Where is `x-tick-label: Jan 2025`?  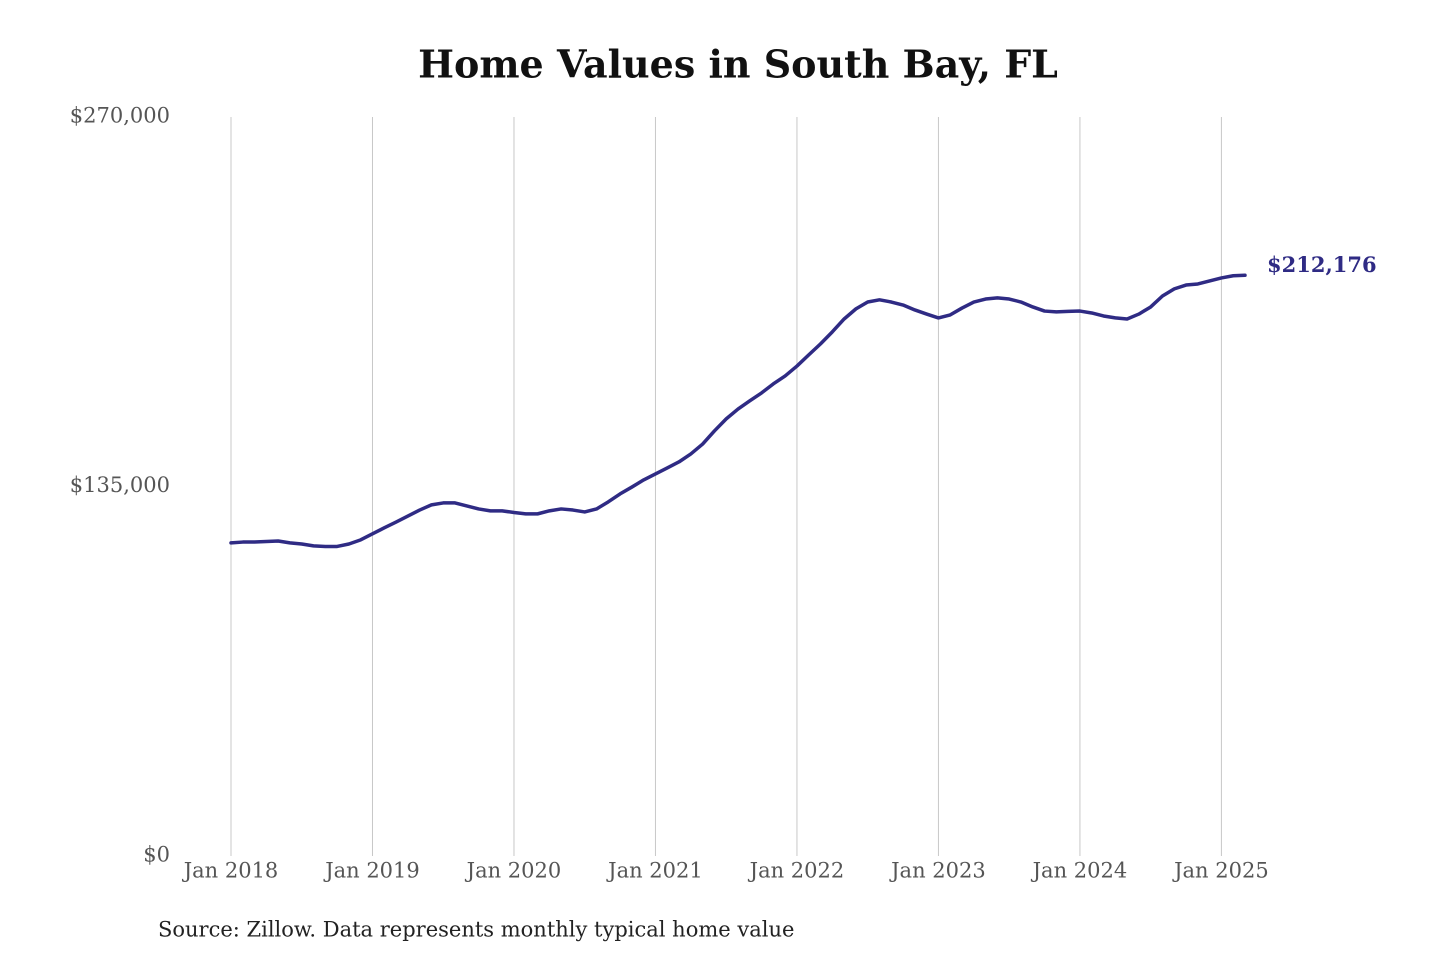
x-tick-label: Jan 2025 is located at coordinates (1220, 871).